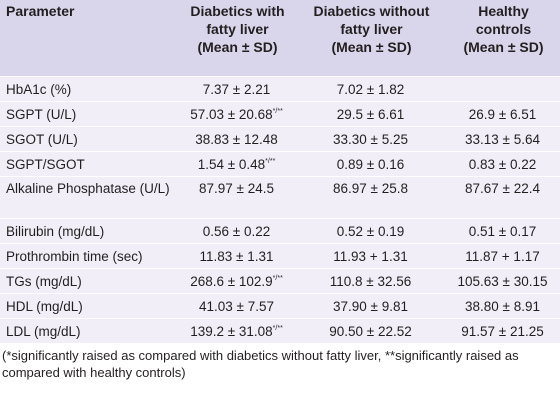 Image resolution: width=560 pixels, height=400 pixels. I want to click on cell-value: 105.63 ± 30.15, so click(502, 281).